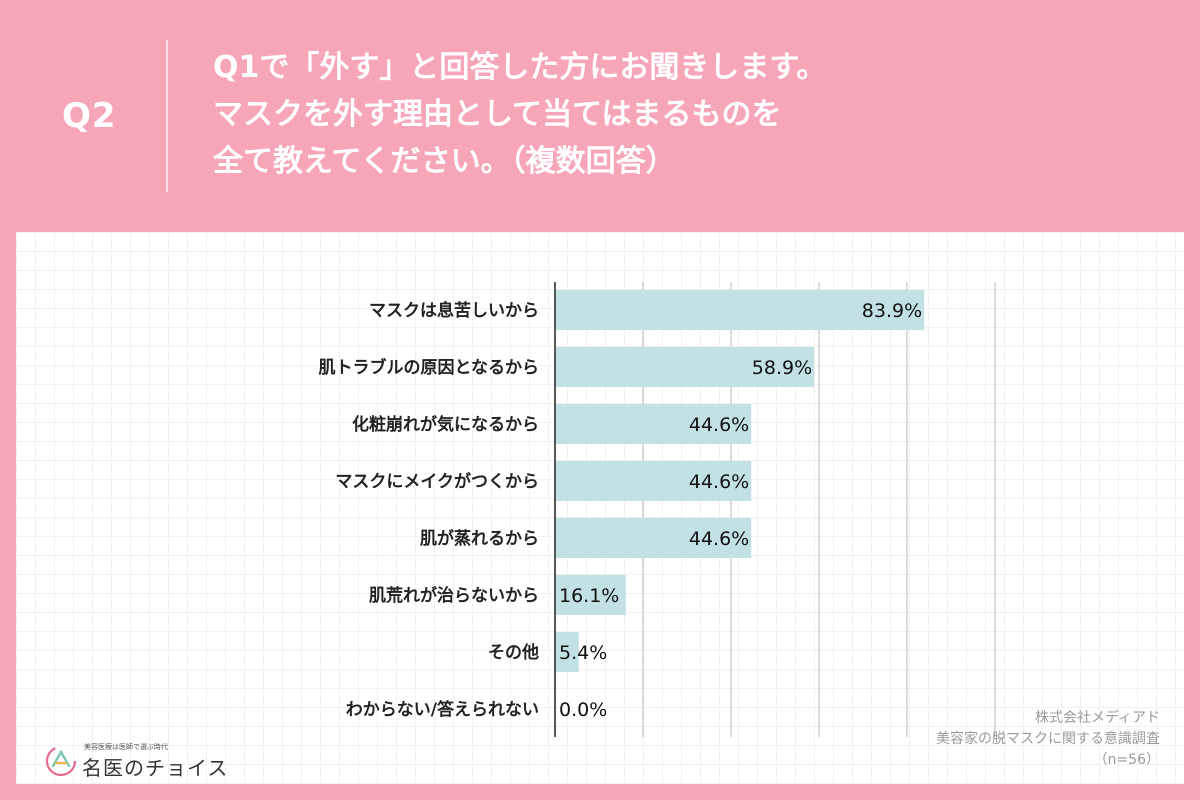  Describe the element at coordinates (126, 747) in the screenshot. I see `logo-tagline: 美容医療は医師で選ぶ時代` at that location.